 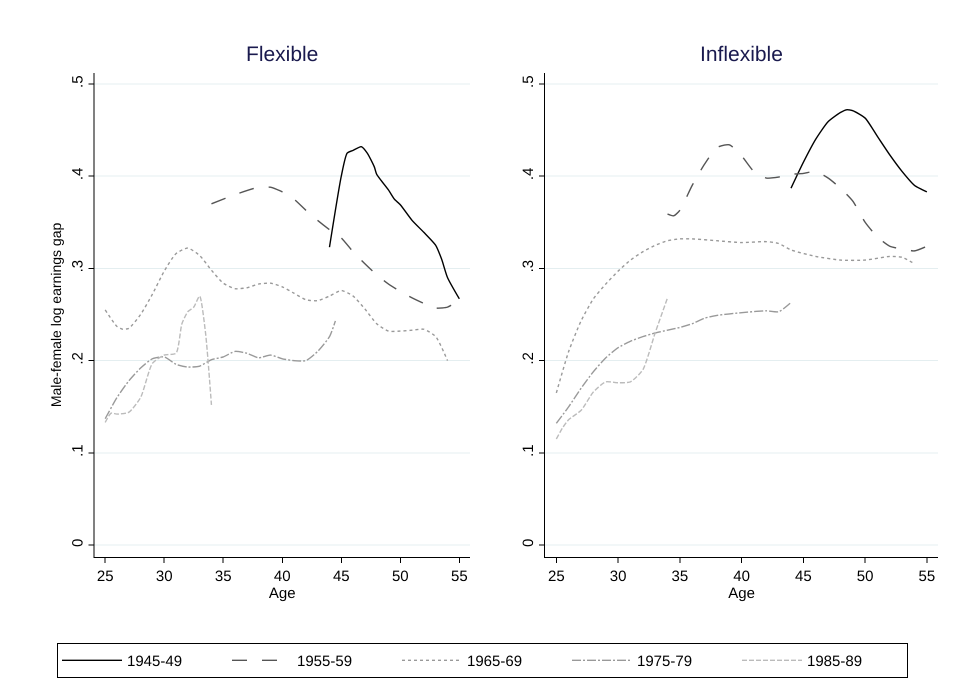 I want to click on chart-title: Inflexible, so click(x=741, y=54).